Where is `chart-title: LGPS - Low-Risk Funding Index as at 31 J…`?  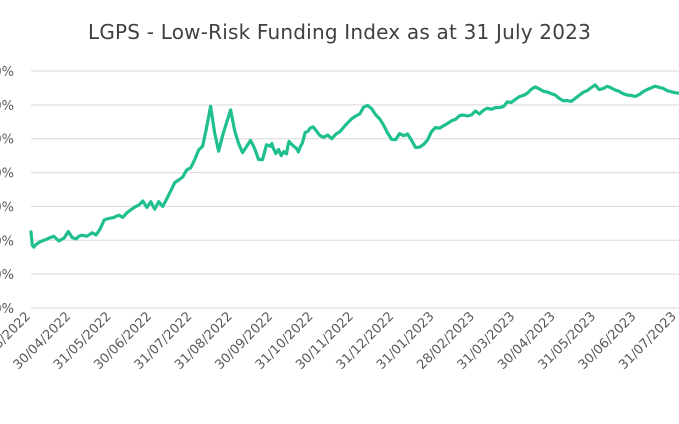 chart-title: LGPS - Low-Risk Funding Index as at 31 J… is located at coordinates (339, 32).